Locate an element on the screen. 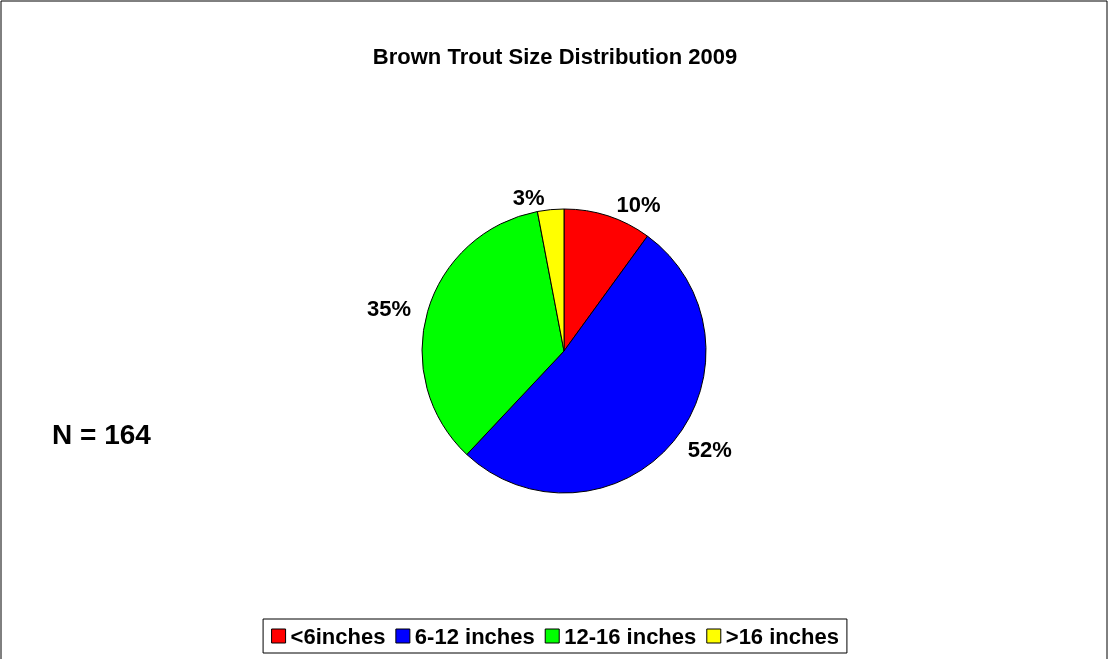 This screenshot has height=659, width=1110. data-label: 10% is located at coordinates (638, 205).